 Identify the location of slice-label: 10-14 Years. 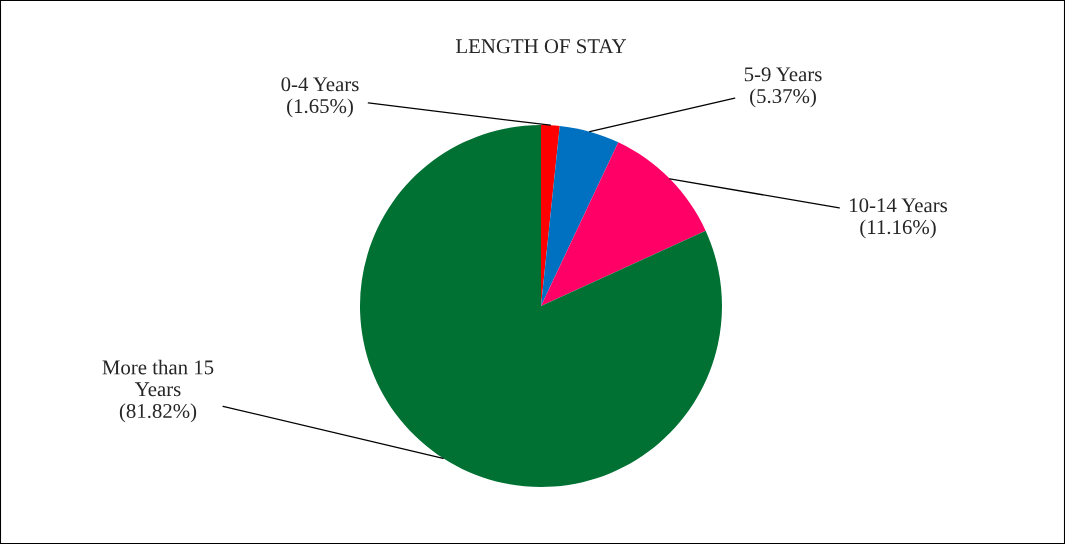
(899, 205).